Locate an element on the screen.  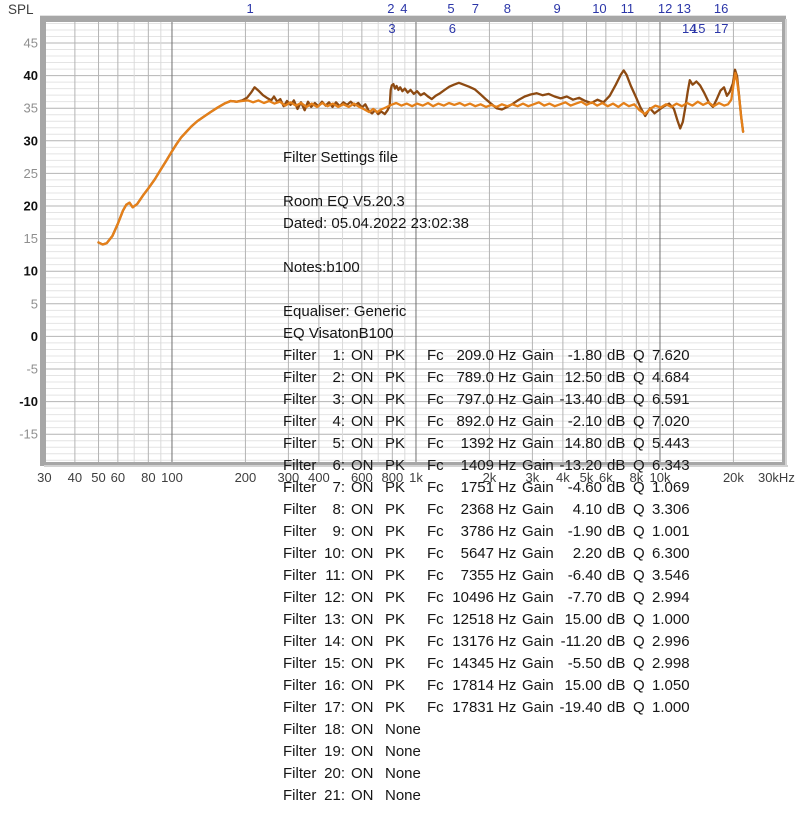
fc-value: 2368 is located at coordinates (477, 509).